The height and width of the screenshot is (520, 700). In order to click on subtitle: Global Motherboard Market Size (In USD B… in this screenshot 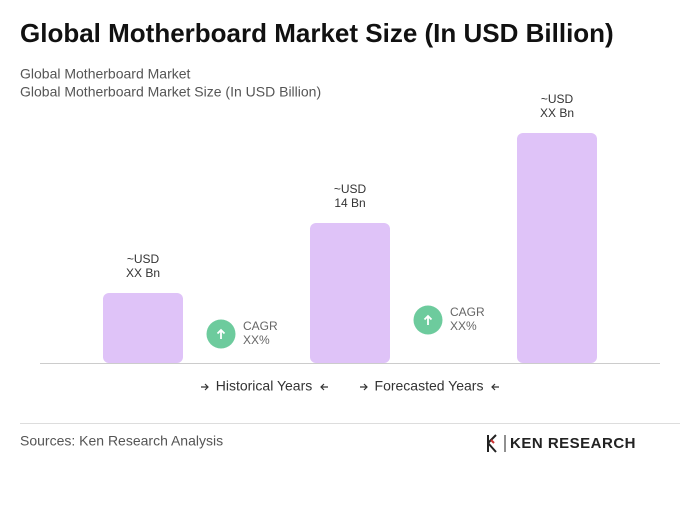, I will do `click(170, 92)`.